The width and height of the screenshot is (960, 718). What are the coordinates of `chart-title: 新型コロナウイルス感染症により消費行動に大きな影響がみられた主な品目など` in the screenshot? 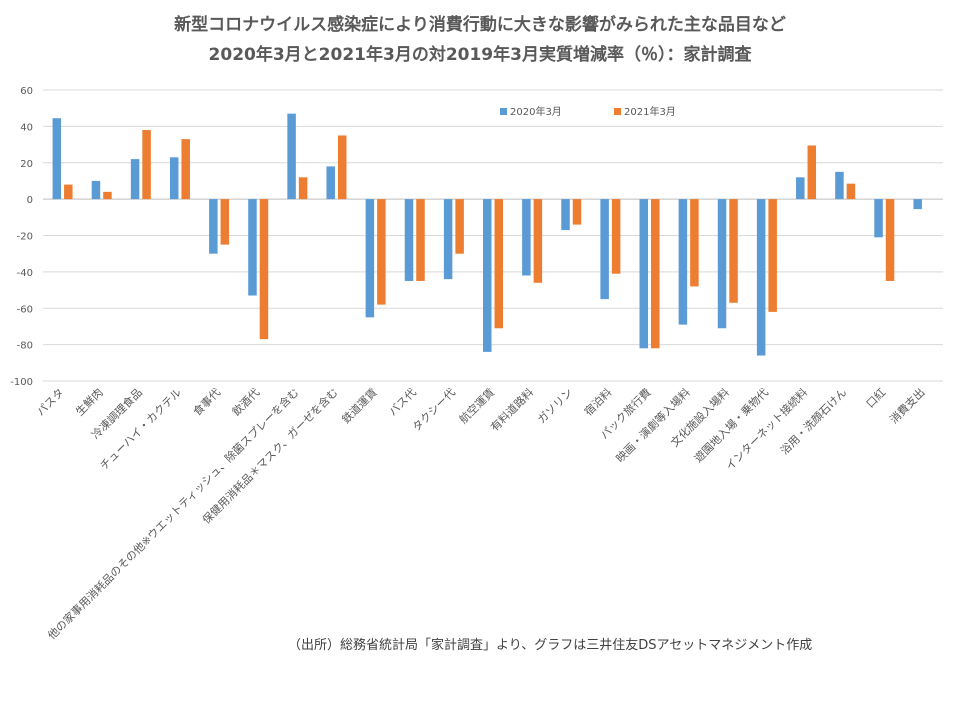 It's located at (480, 25).